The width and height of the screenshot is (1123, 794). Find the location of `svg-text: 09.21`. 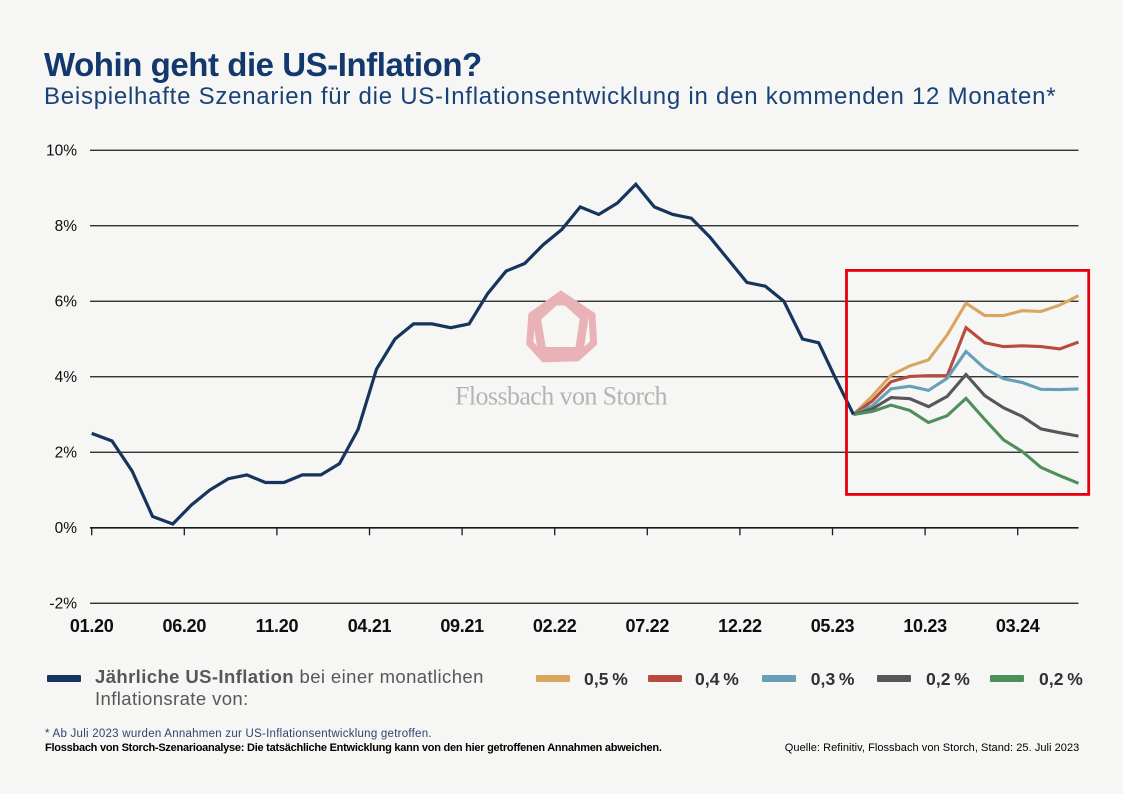

svg-text: 09.21 is located at coordinates (462, 626).